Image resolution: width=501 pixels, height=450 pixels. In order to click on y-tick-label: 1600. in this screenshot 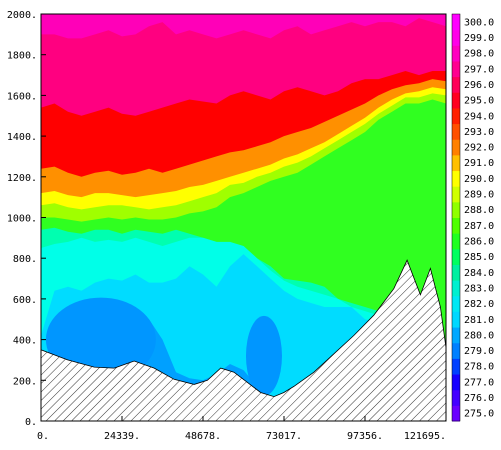, I will do `click(22, 96)`.